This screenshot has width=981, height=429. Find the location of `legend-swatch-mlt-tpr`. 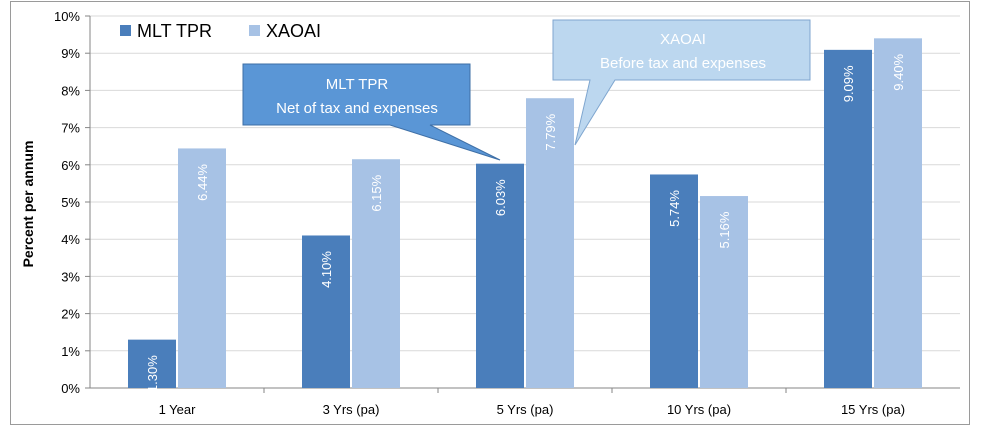

legend-swatch-mlt-tpr is located at coordinates (125, 30).